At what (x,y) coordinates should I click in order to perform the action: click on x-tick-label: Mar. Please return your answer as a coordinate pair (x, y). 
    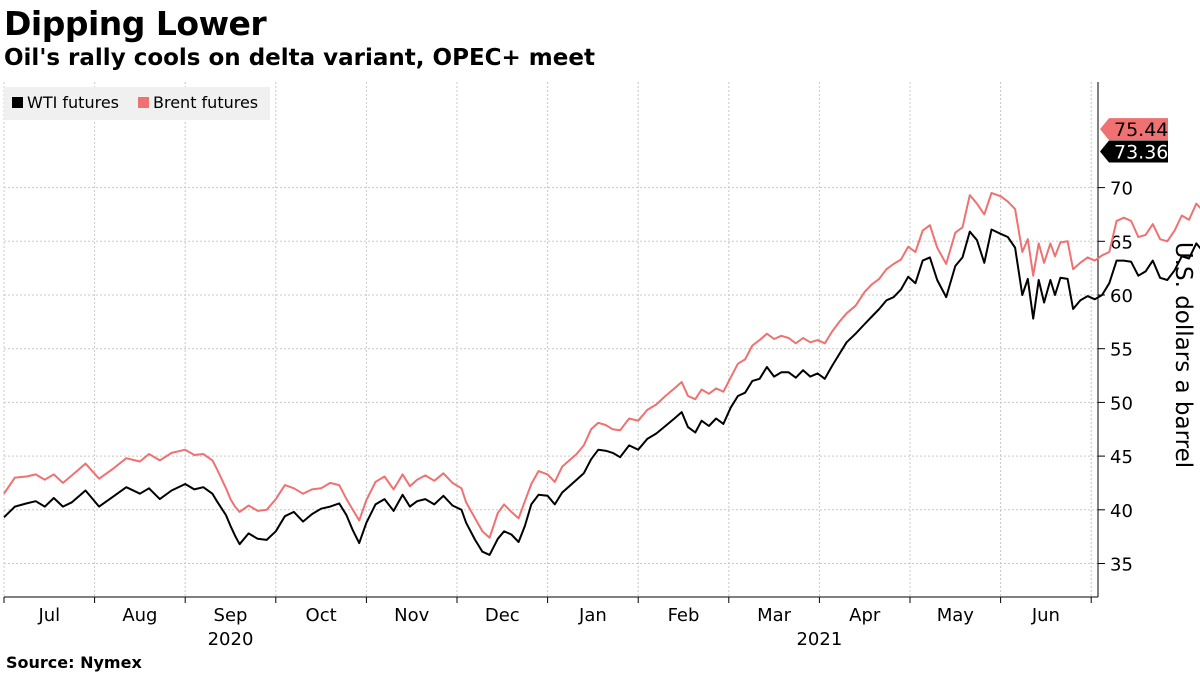
    Looking at the image, I should click on (774, 615).